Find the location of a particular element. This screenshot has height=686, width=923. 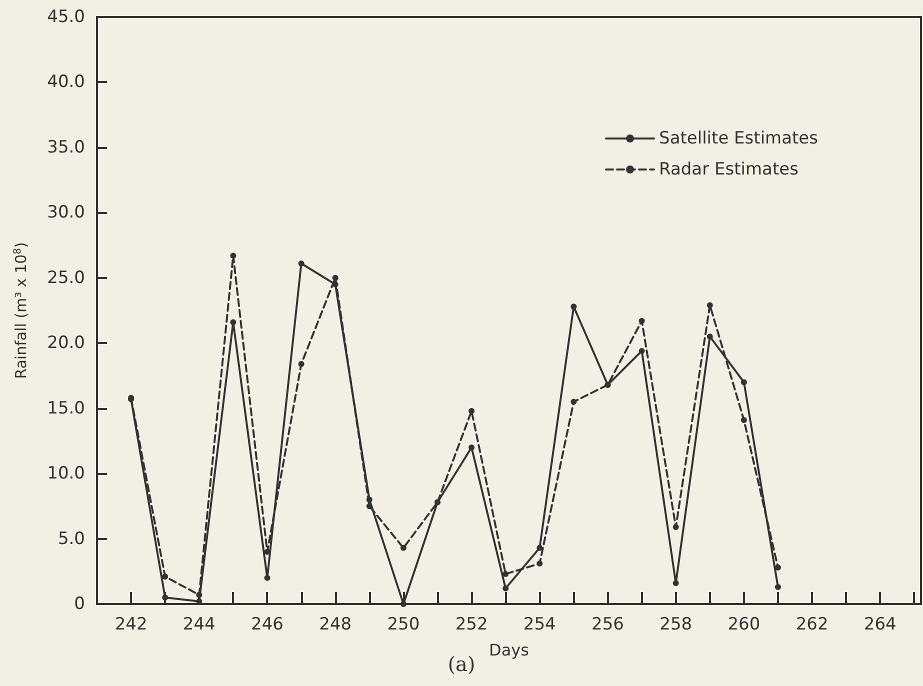

y-tick-label: 20.0 is located at coordinates (66, 343).